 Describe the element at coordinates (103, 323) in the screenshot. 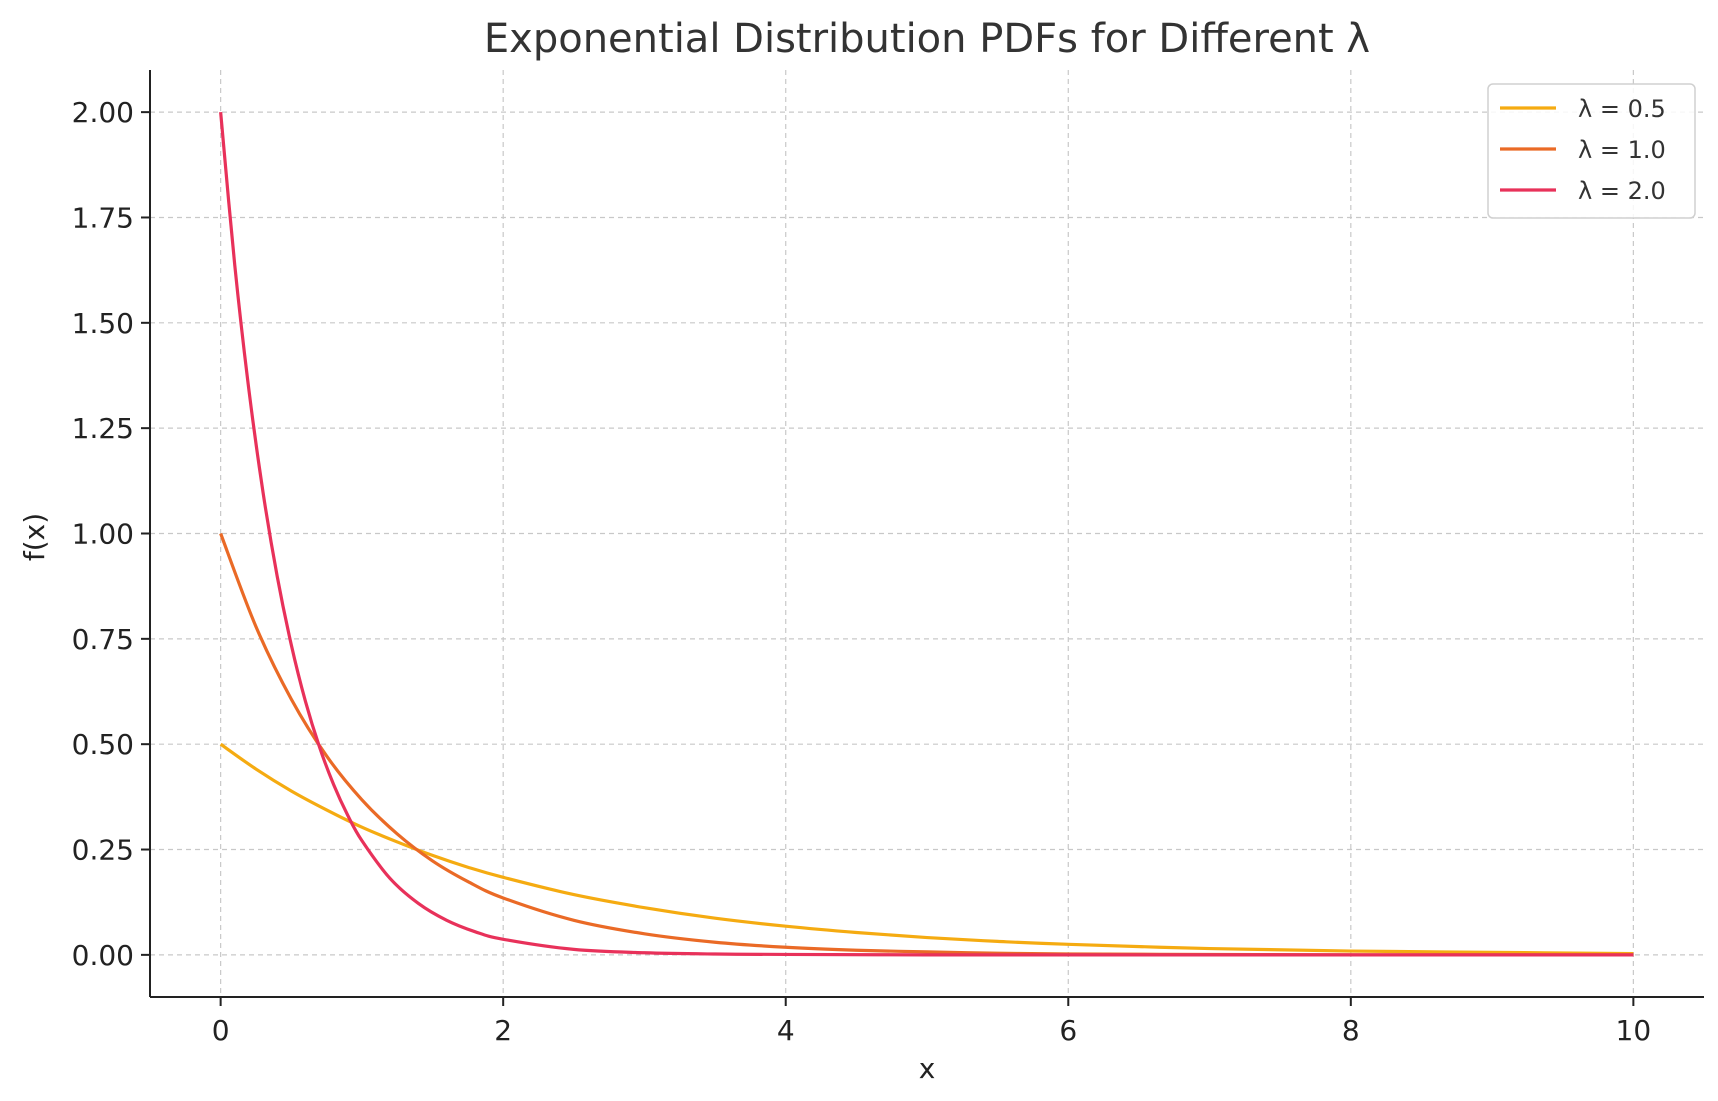

I see `y-tick-label-6: 1.50` at that location.